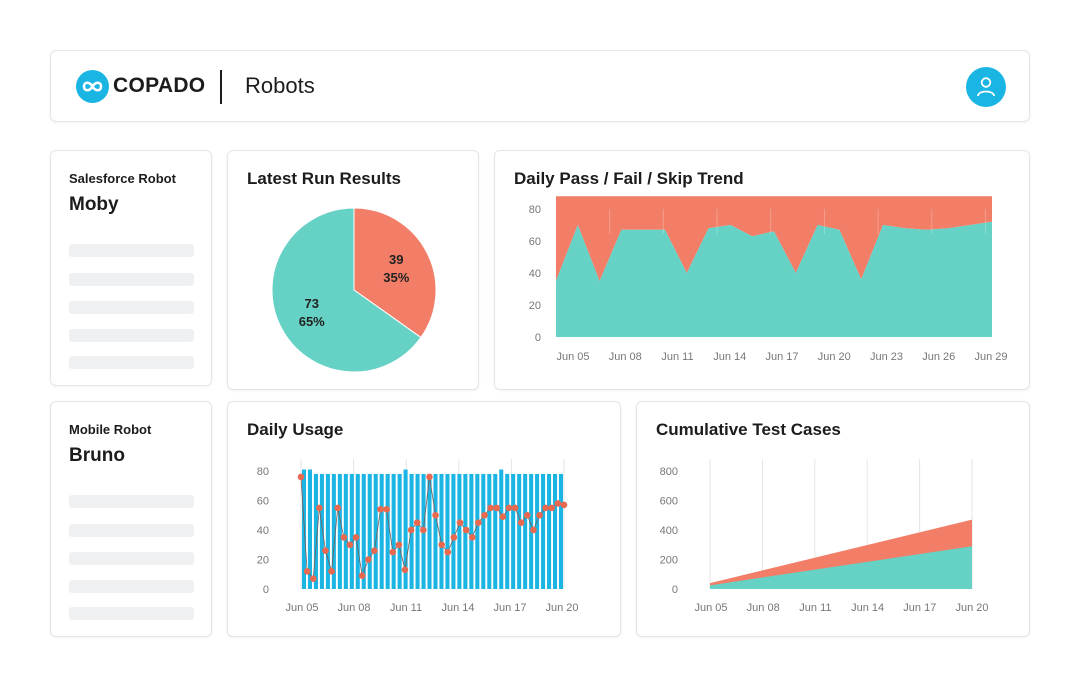 The width and height of the screenshot is (1080, 687). What do you see at coordinates (131, 268) in the screenshot?
I see `robot-card-salesforce: Salesforce Robot Moby` at bounding box center [131, 268].